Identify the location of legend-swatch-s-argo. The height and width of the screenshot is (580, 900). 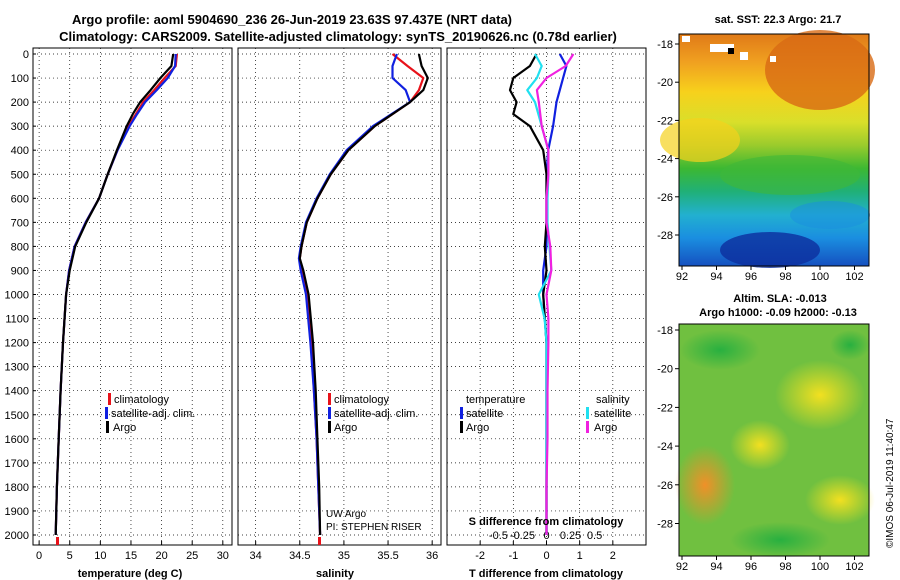
(587, 427).